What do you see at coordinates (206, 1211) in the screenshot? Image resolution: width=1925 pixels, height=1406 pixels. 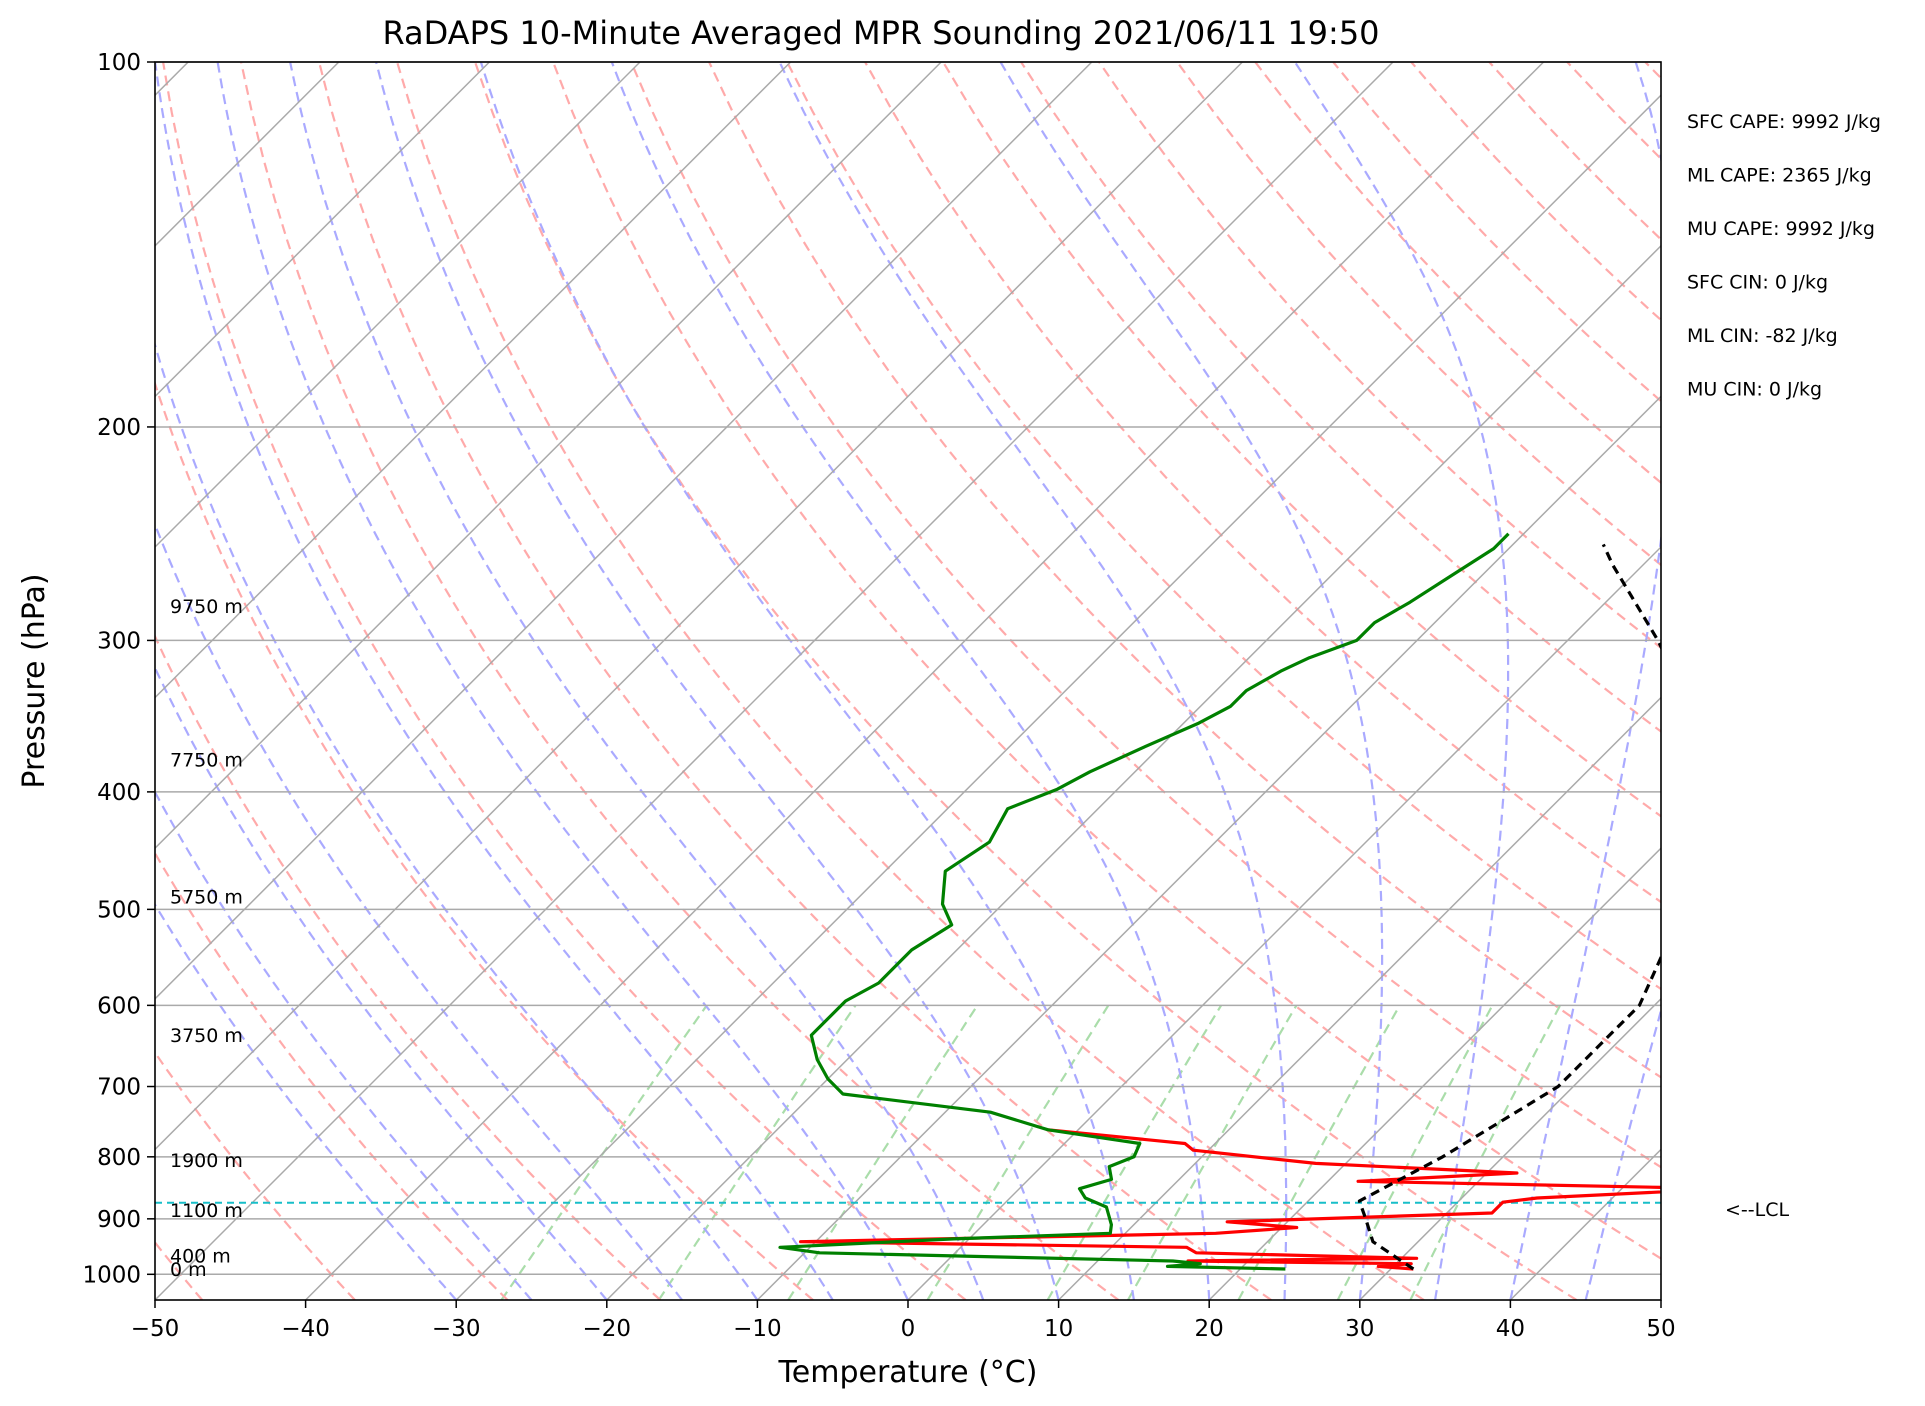 I see `height-label: 1100 m` at bounding box center [206, 1211].